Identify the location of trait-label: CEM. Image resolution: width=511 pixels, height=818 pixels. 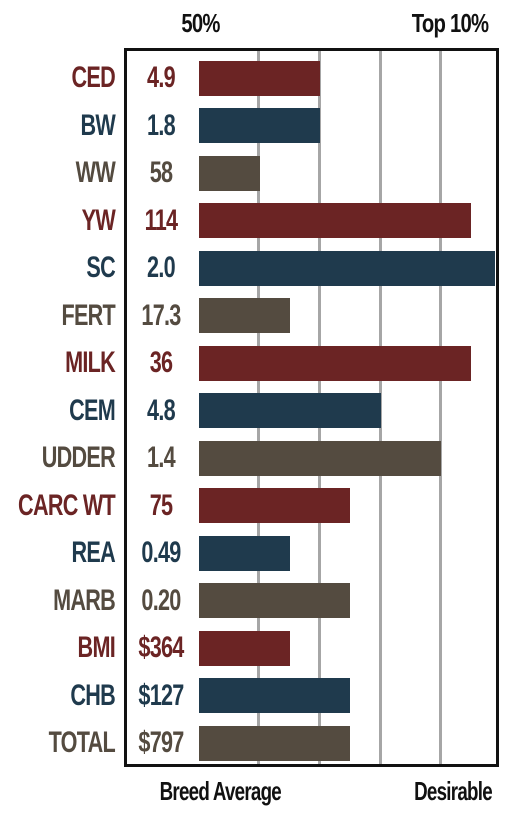
(92, 410).